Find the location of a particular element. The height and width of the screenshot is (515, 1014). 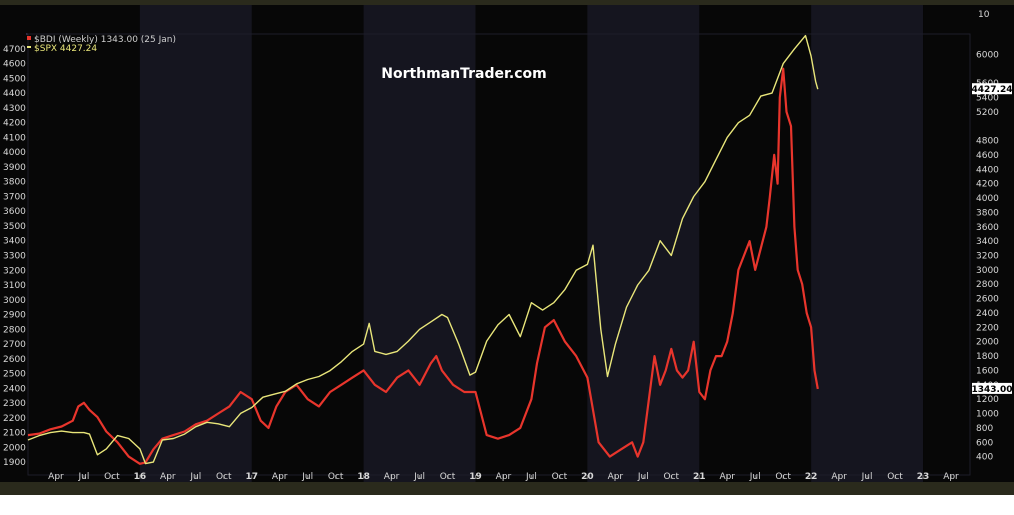

left-tick-label: 2500 is located at coordinates (14, 375).